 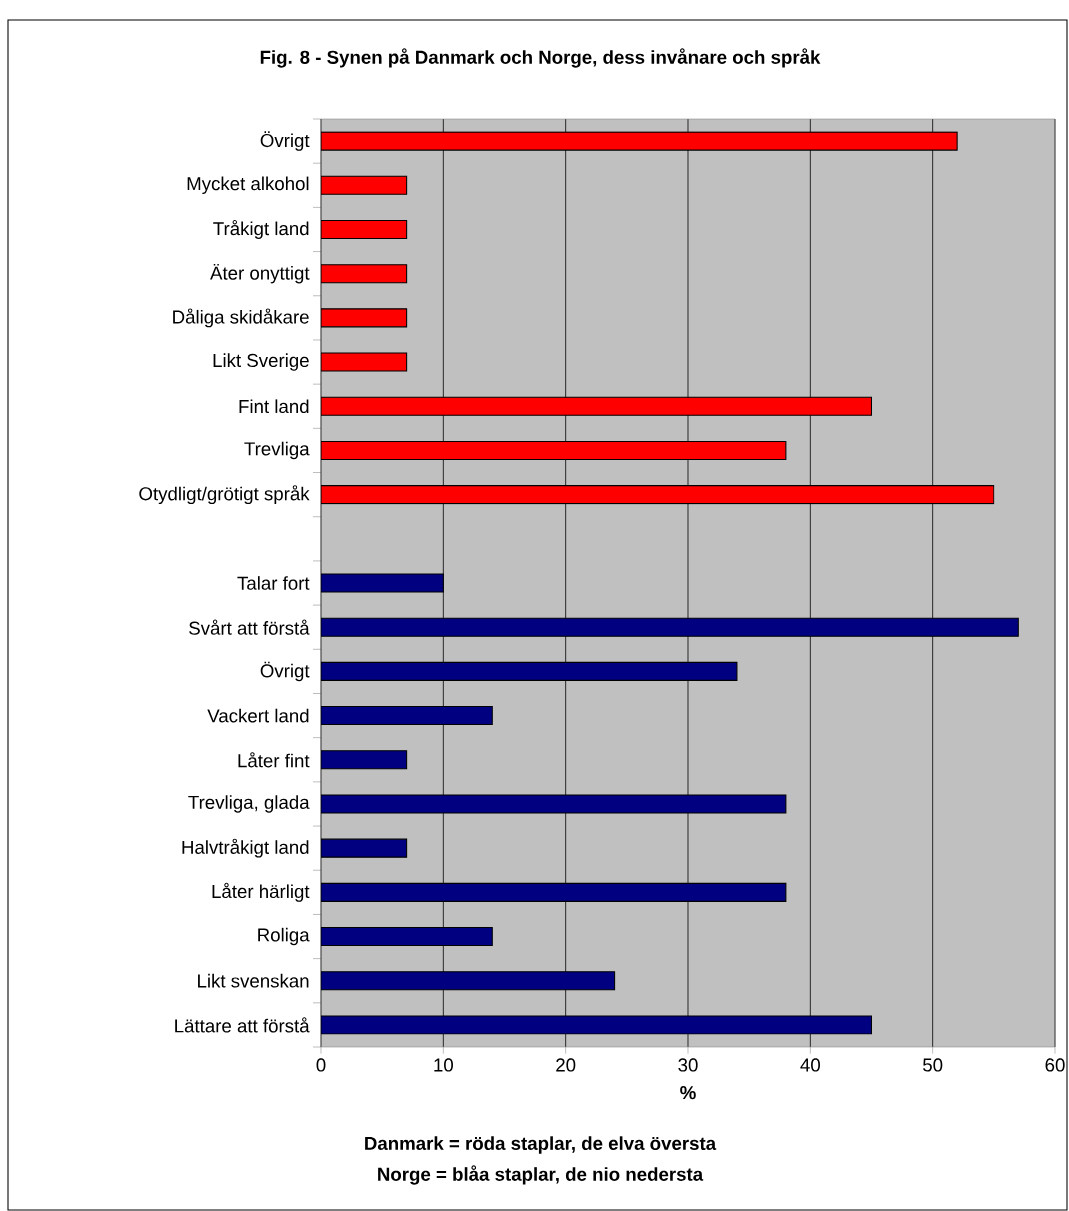 What do you see at coordinates (933, 1065) in the screenshot?
I see `x-tick-label: 50` at bounding box center [933, 1065].